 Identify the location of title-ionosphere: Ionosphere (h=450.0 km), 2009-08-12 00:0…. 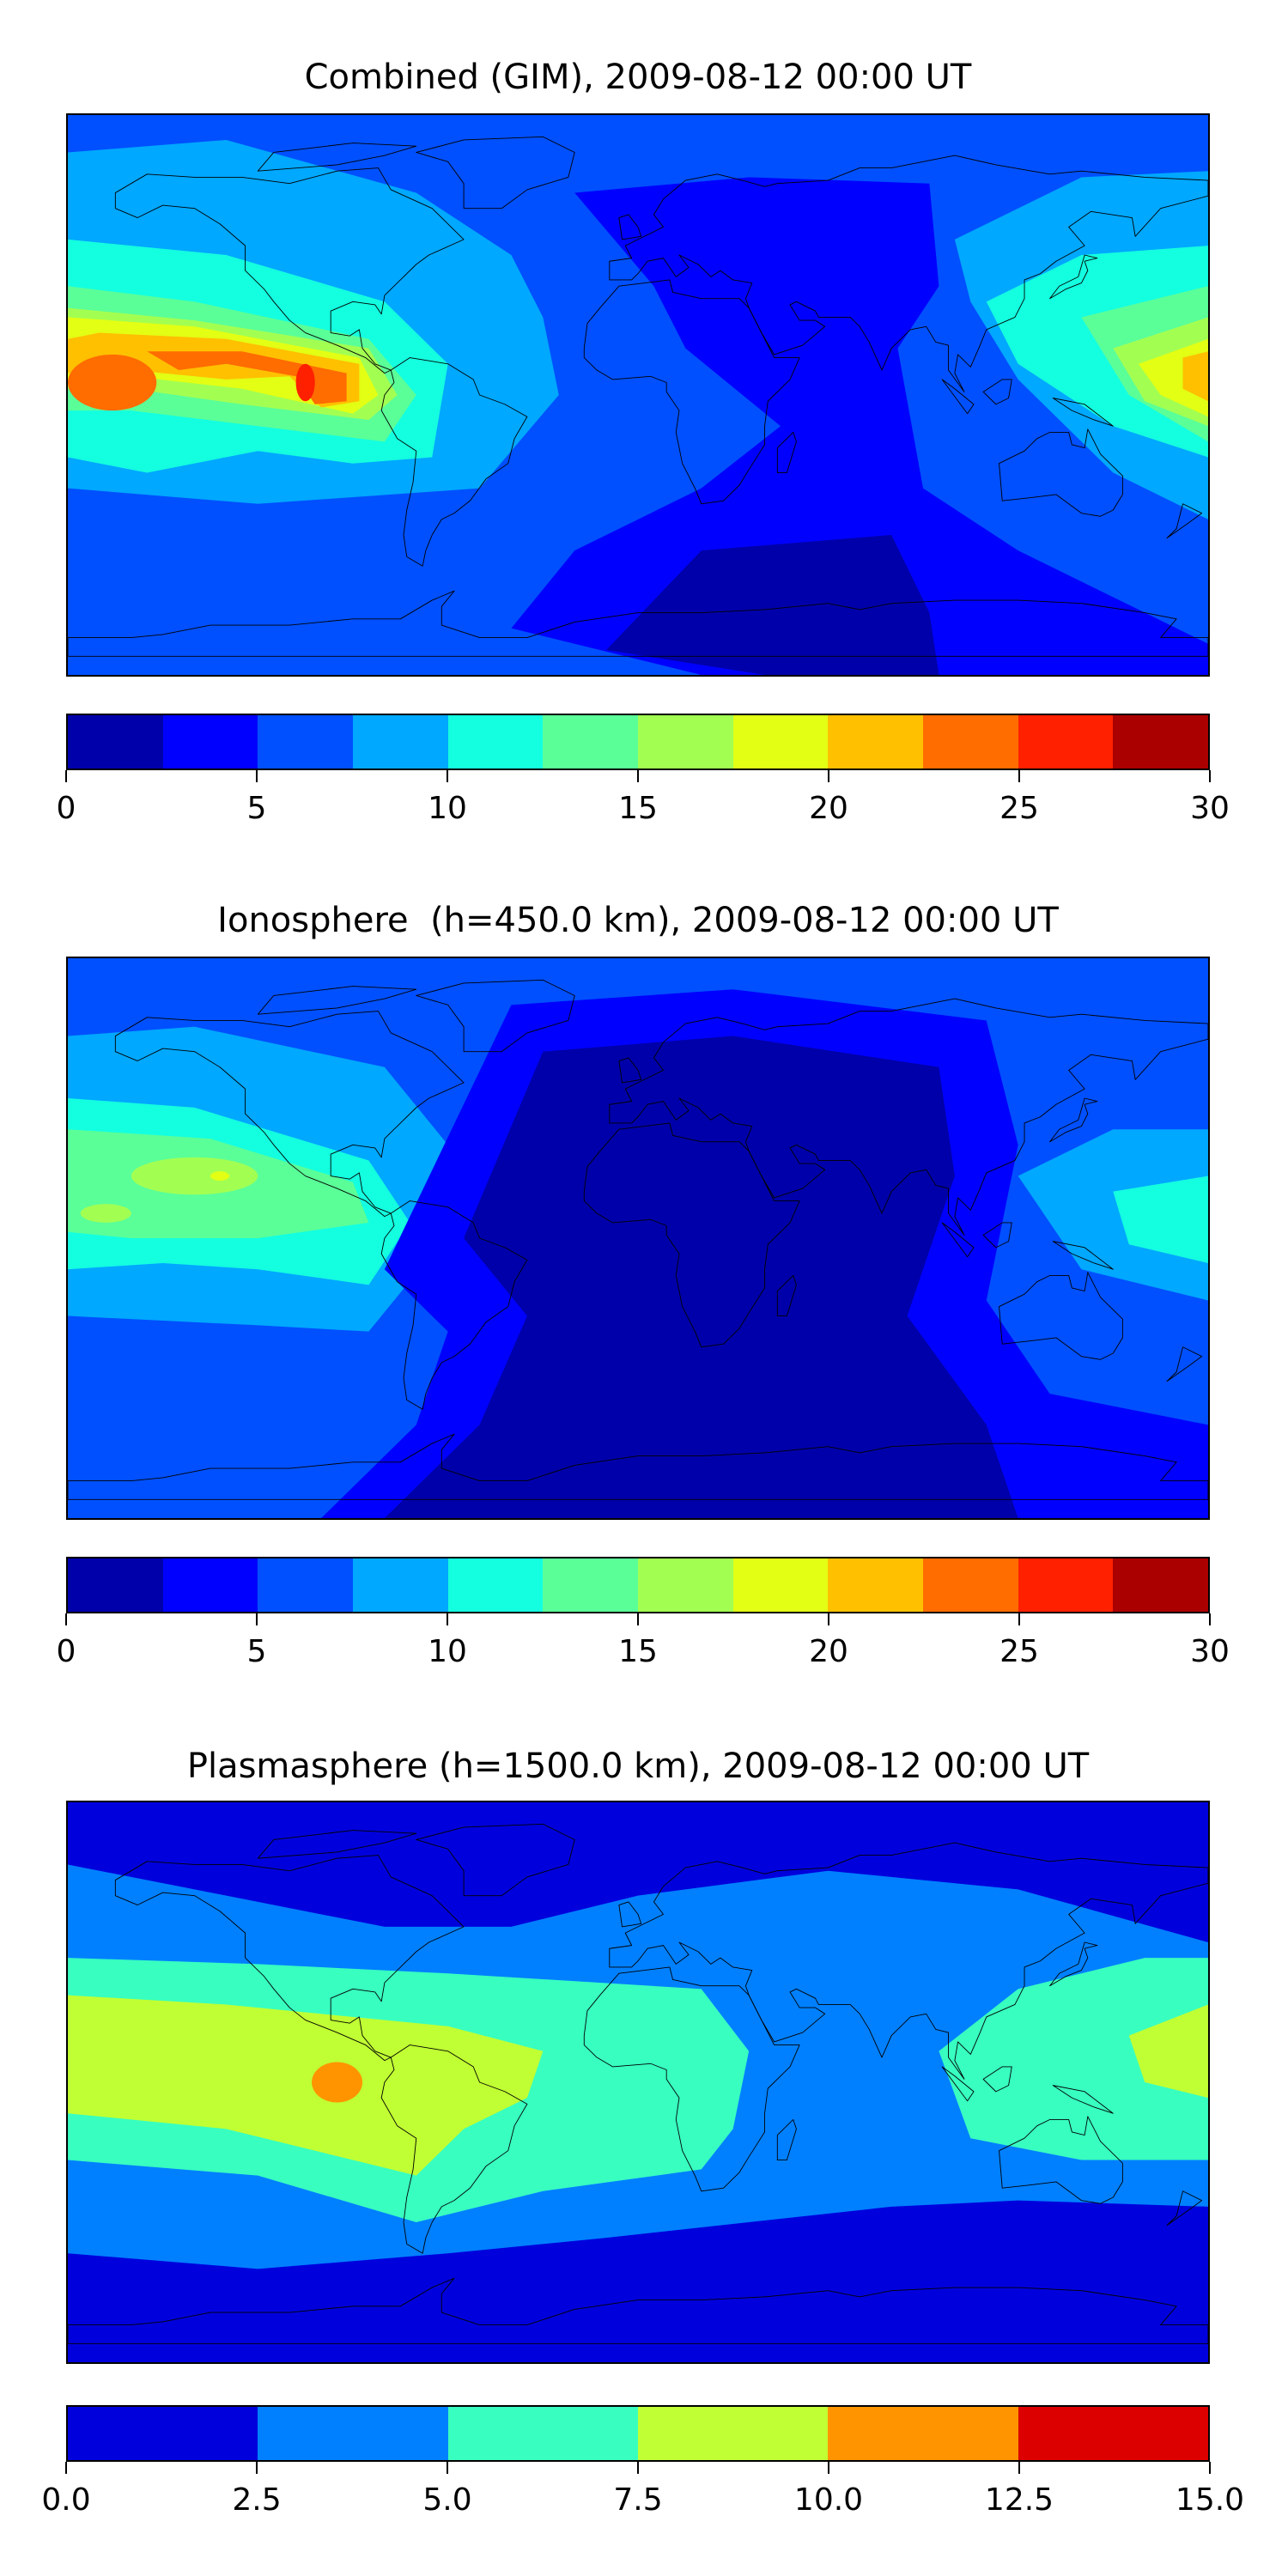
(638, 921).